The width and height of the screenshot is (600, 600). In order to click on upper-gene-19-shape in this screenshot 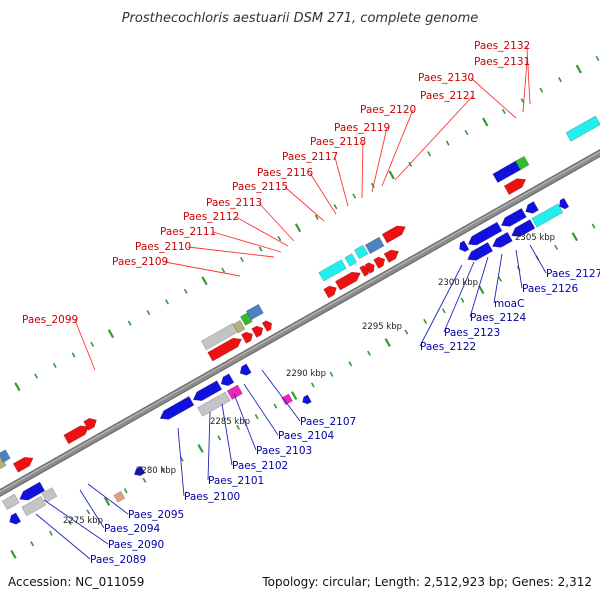, I will do `click(369, 268)`.